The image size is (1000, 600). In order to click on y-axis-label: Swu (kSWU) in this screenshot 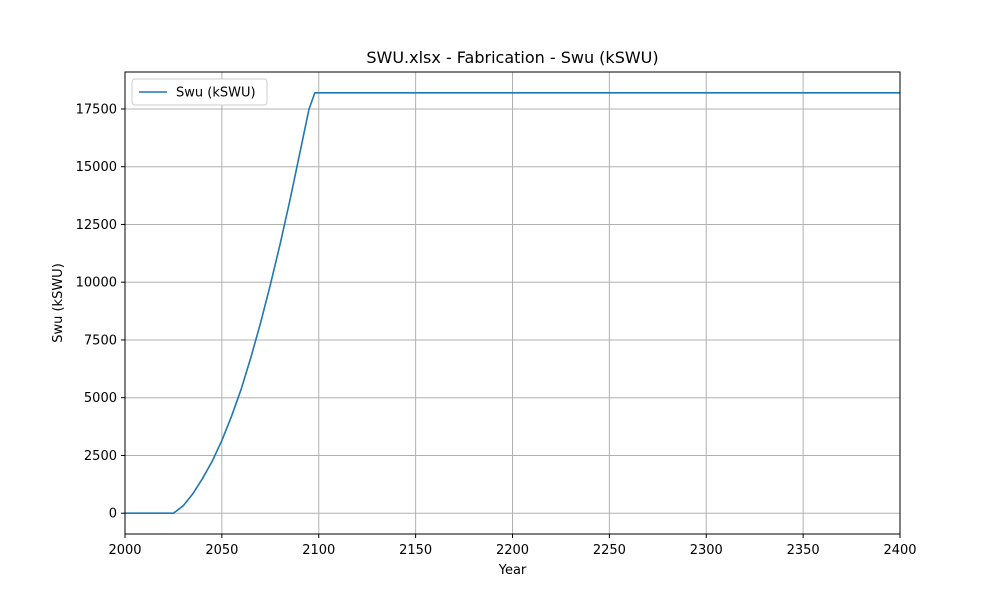, I will do `click(58, 303)`.